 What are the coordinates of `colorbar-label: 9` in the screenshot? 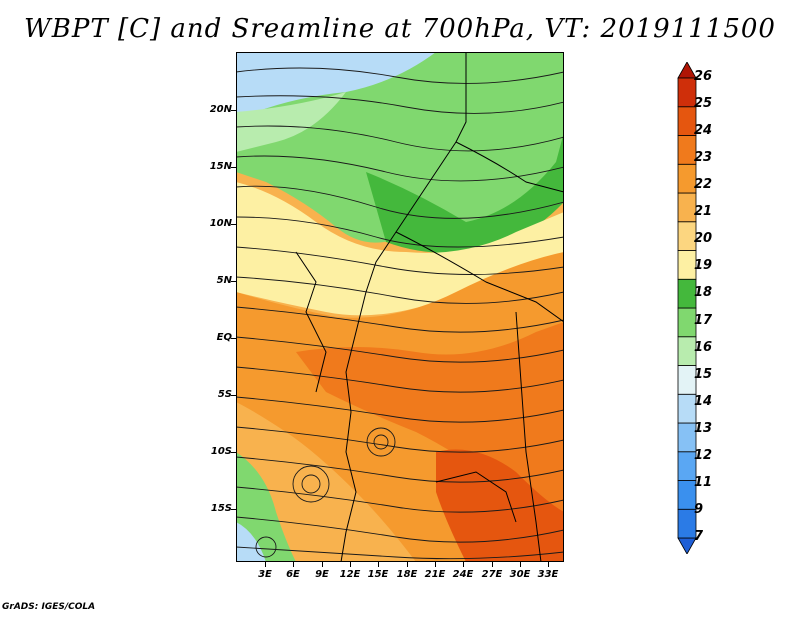 It's located at (699, 509).